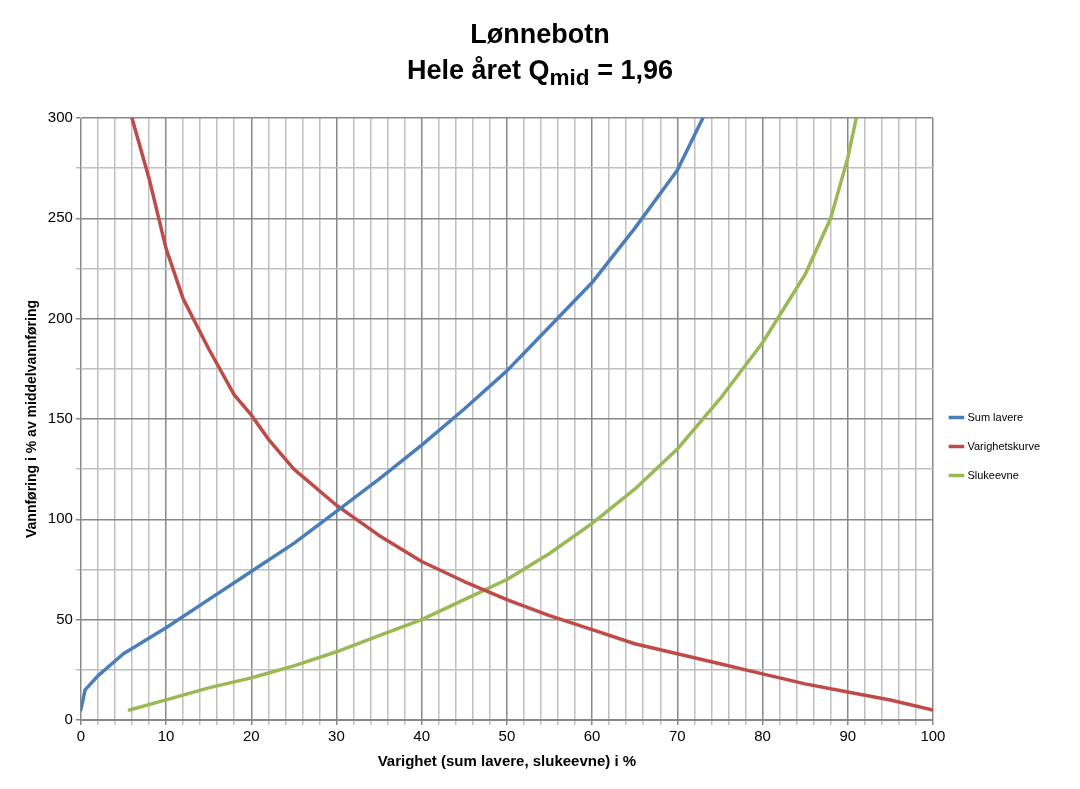 The image size is (1080, 789). Describe the element at coordinates (540, 34) in the screenshot. I see `chart-title: Lønnebotn` at that location.